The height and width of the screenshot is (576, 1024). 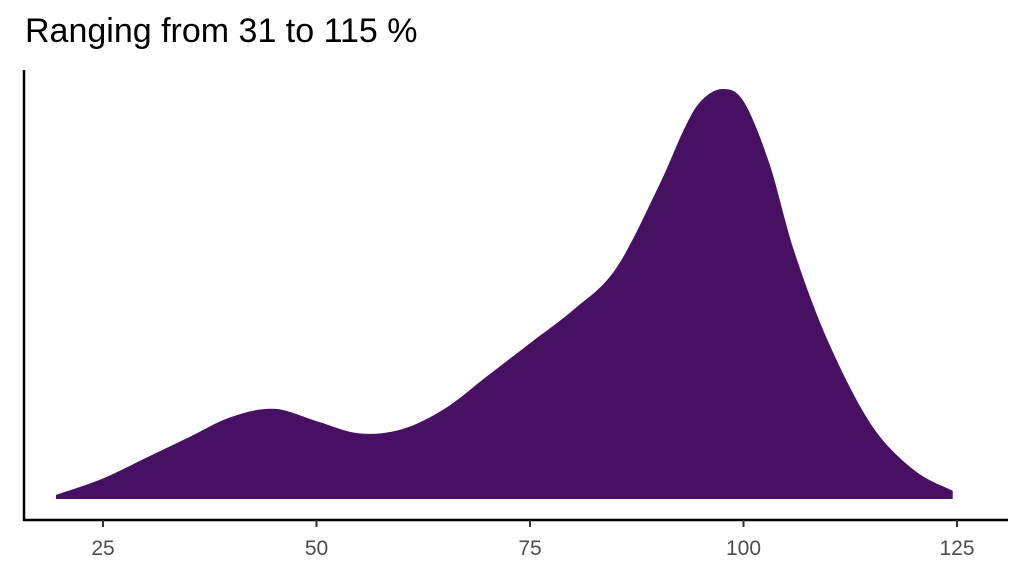 What do you see at coordinates (221, 31) in the screenshot?
I see `chart-title: Ranging from 31 to 115 %` at bounding box center [221, 31].